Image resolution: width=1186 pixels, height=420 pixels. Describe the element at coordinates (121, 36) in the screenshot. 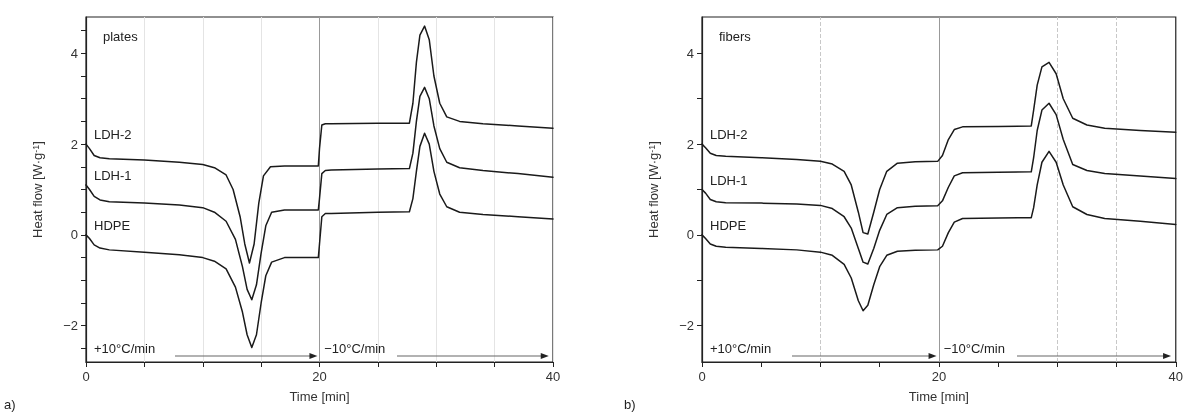

I see `text: plates` at that location.